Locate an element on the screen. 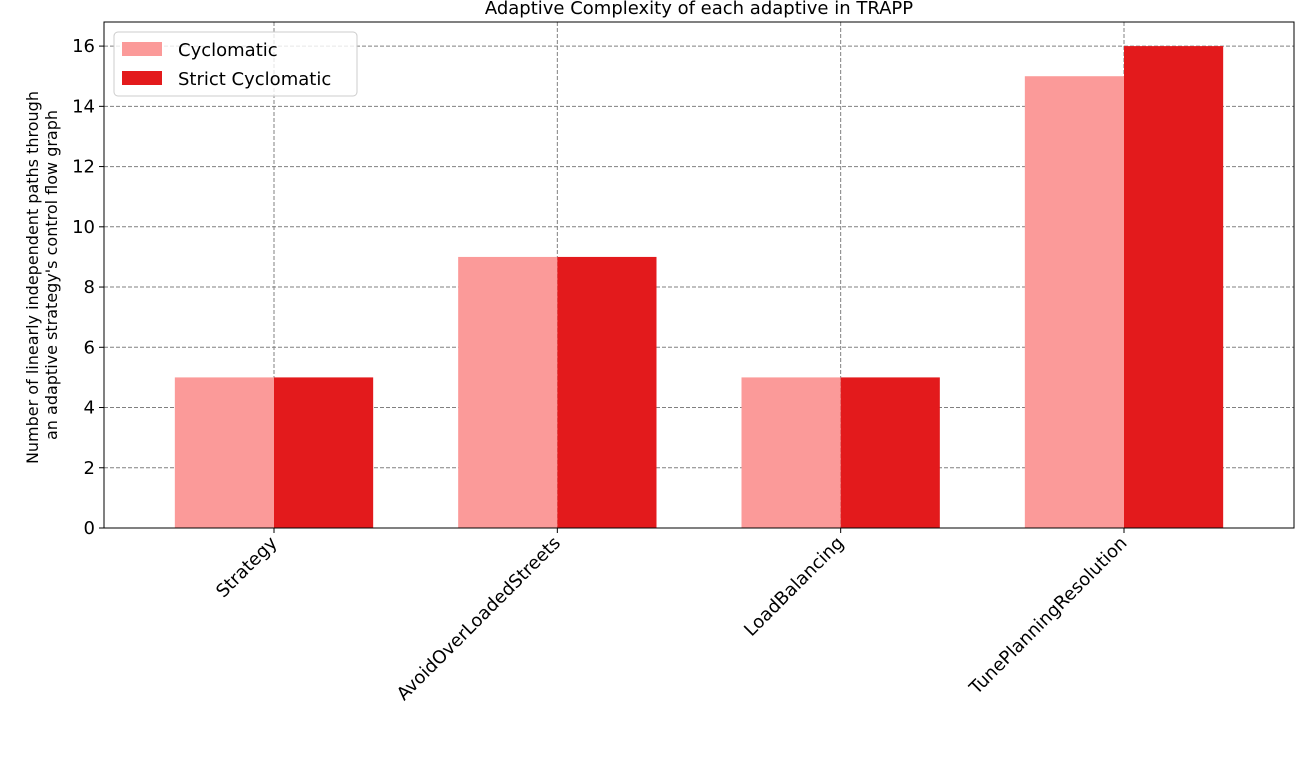 The height and width of the screenshot is (758, 1312). y-tick-label: 14 is located at coordinates (83, 106).